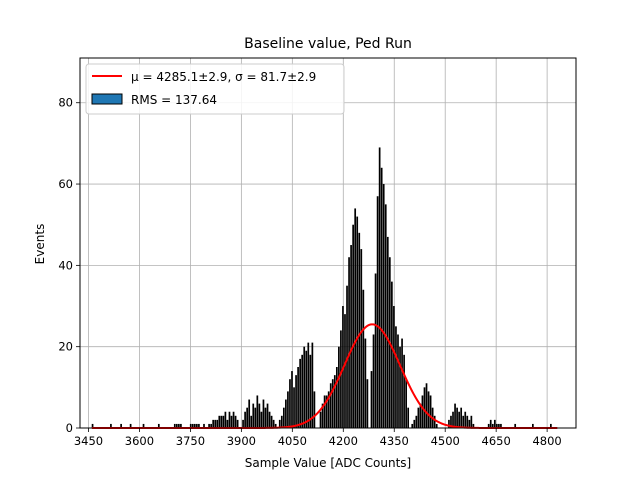 The image size is (640, 480). Describe the element at coordinates (190, 441) in the screenshot. I see `x-tick-label: 3750` at that location.